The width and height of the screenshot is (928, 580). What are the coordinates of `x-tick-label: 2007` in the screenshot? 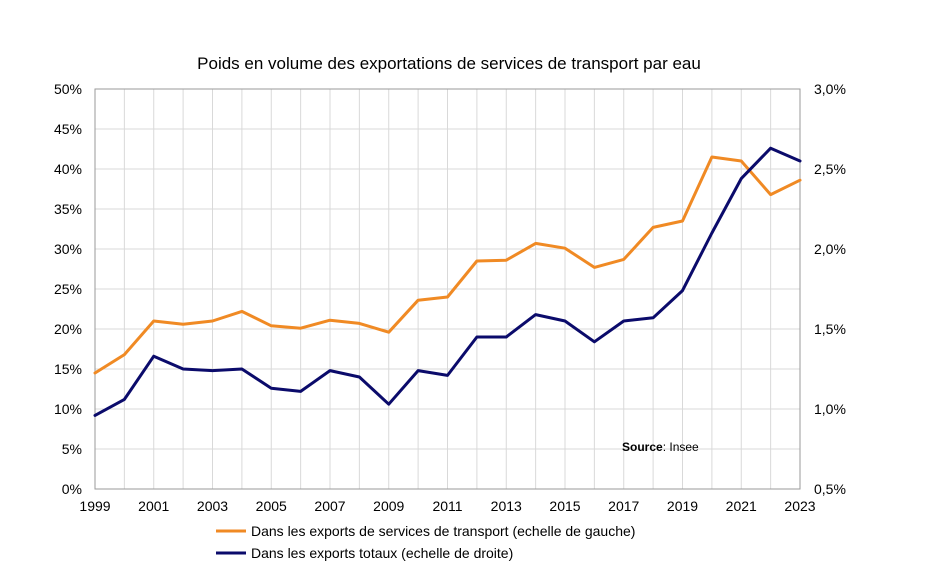 It's located at (329, 506).